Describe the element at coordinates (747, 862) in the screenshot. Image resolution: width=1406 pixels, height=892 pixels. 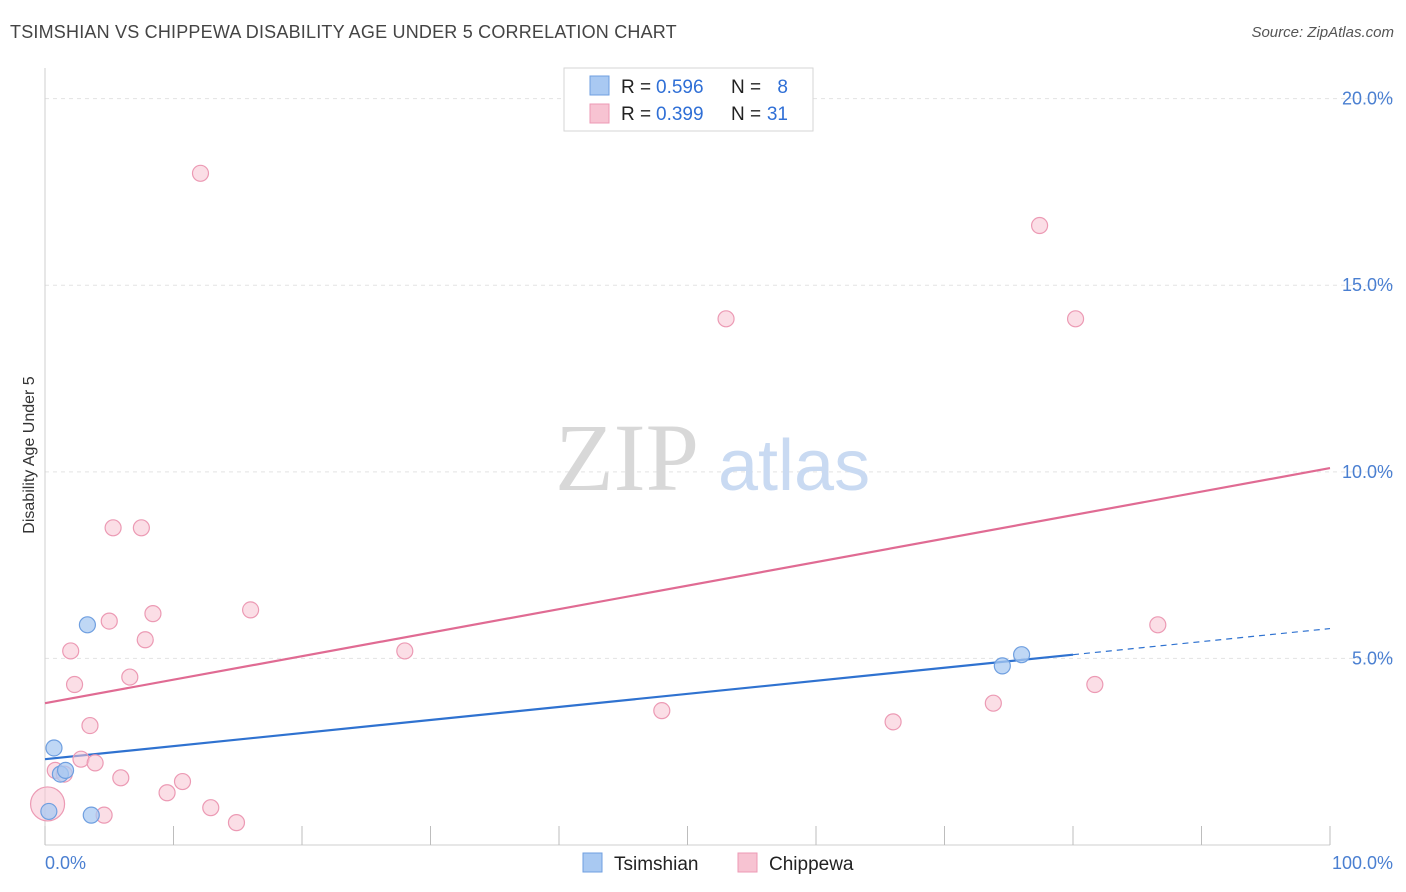
I see `bottom-legend-swatch-chippewa` at that location.